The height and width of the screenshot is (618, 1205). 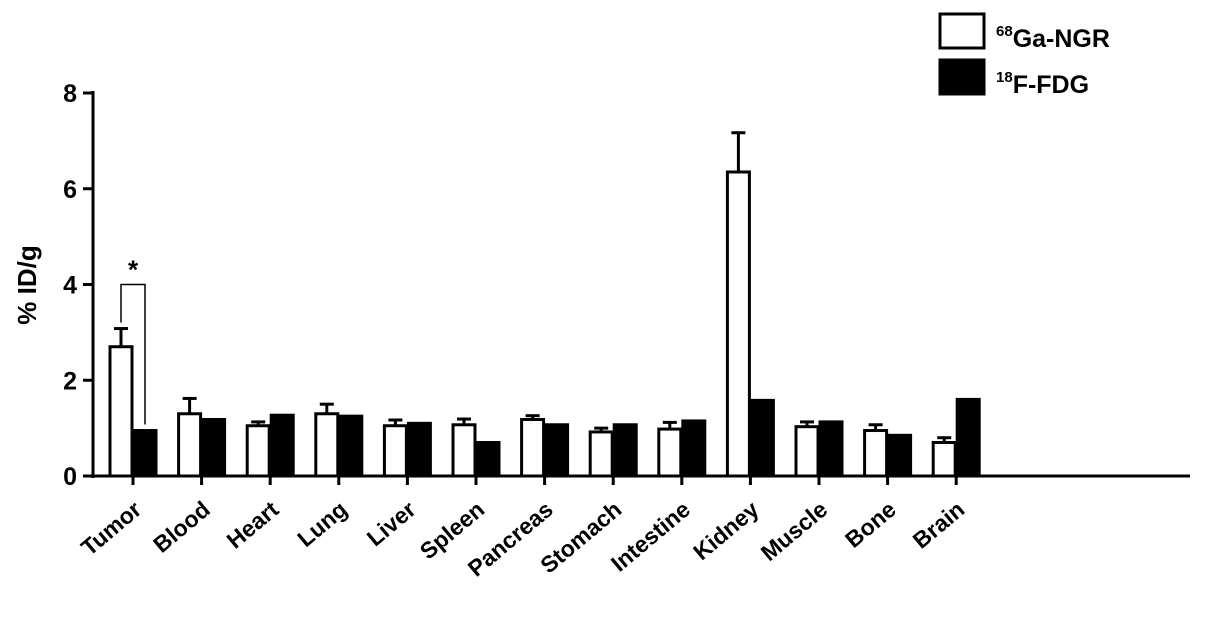 What do you see at coordinates (1004, 31) in the screenshot?
I see `legend-label-series-1-sup: 68` at bounding box center [1004, 31].